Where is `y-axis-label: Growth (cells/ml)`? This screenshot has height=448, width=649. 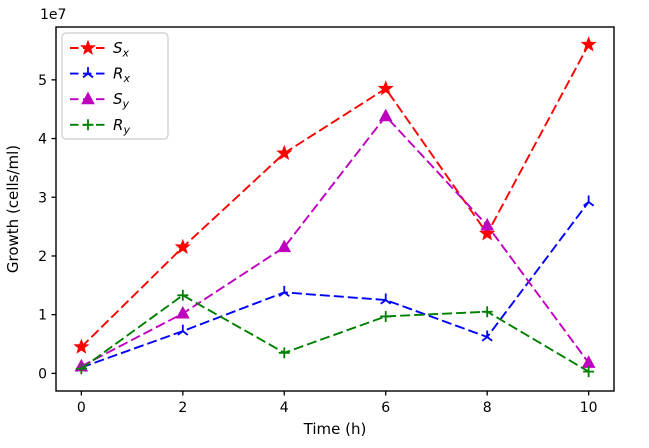
y-axis-label: Growth (cells/ml) is located at coordinates (13, 209).